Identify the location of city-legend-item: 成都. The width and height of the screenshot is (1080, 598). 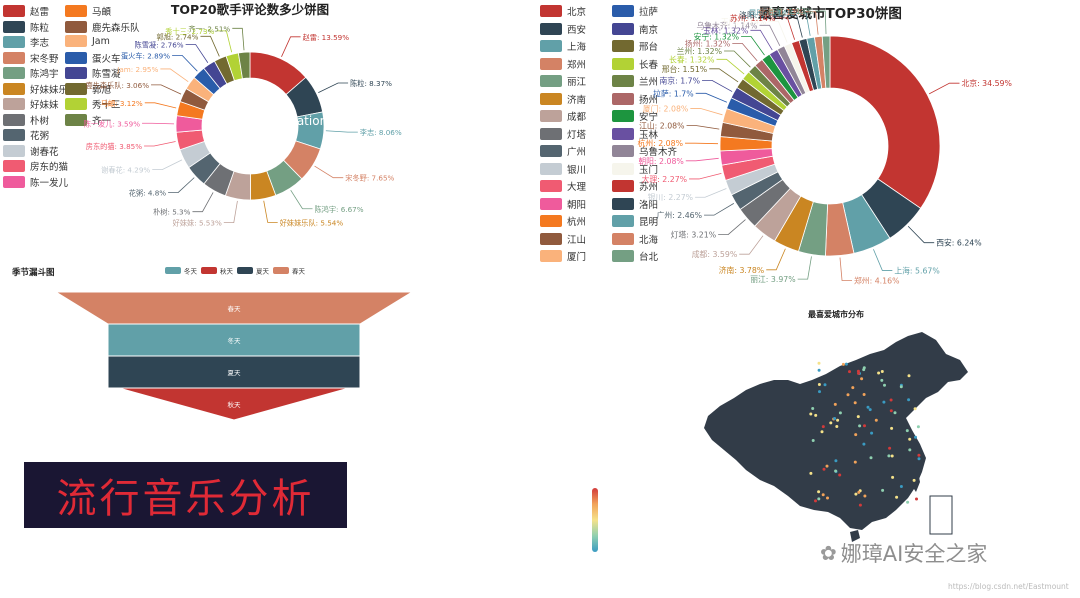
(563, 116).